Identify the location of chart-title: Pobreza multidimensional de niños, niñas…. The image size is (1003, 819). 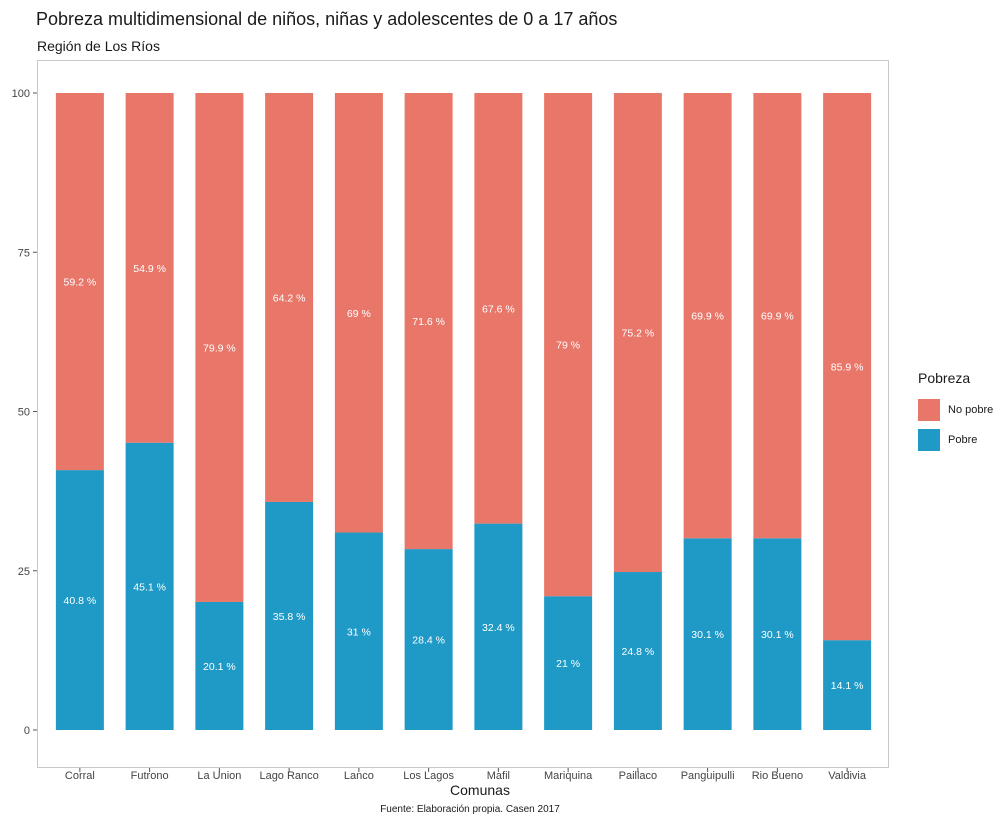
(327, 19).